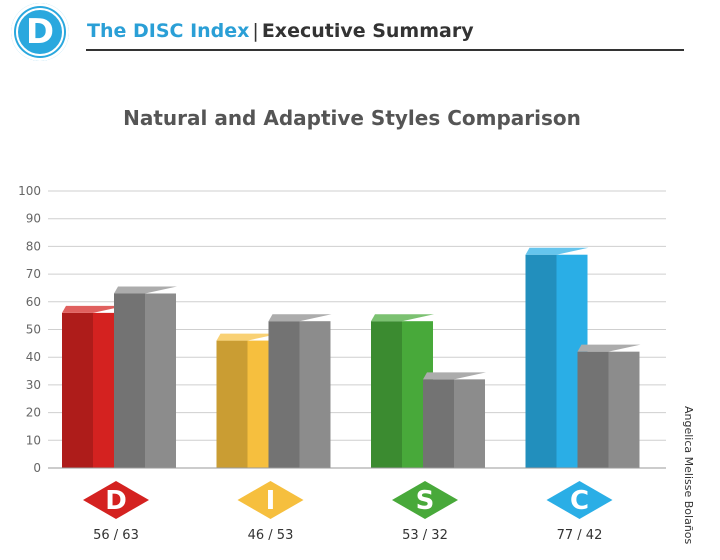 This screenshot has width=720, height=560. What do you see at coordinates (29, 191) in the screenshot?
I see `y-tick-label-100: 100` at bounding box center [29, 191].